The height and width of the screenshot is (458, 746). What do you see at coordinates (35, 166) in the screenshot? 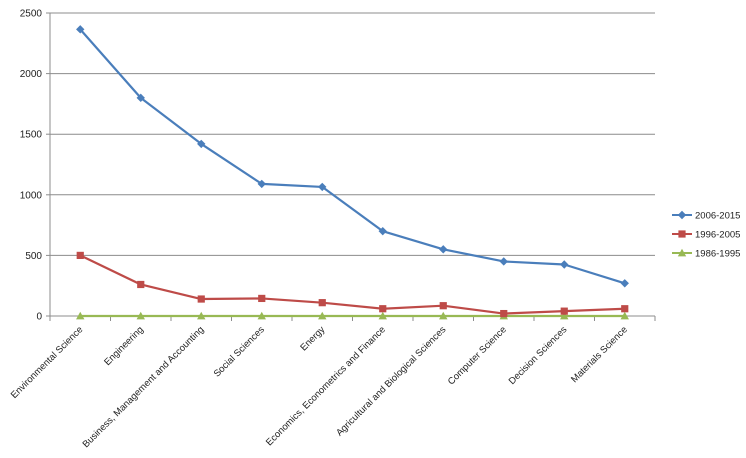
I see `y-axis: 0 500 1000 1500 2000 2500` at bounding box center [35, 166].